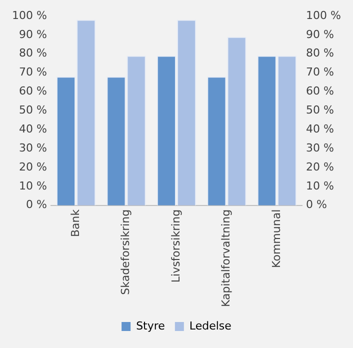 The height and width of the screenshot is (348, 353). Describe the element at coordinates (32, 110) in the screenshot. I see `y-tick-label: 50 %` at that location.